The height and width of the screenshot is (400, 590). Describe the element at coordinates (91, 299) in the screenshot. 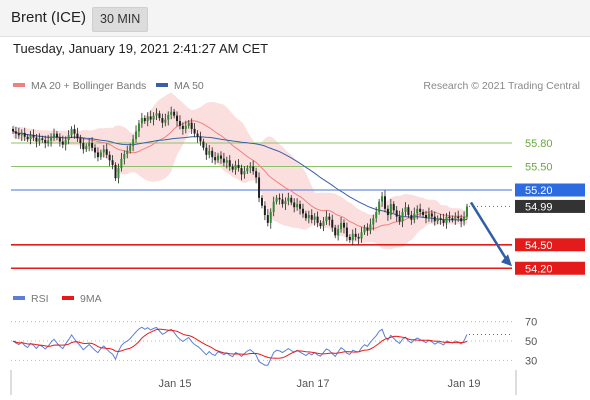

I see `legend-label-9ma: 9MA` at that location.